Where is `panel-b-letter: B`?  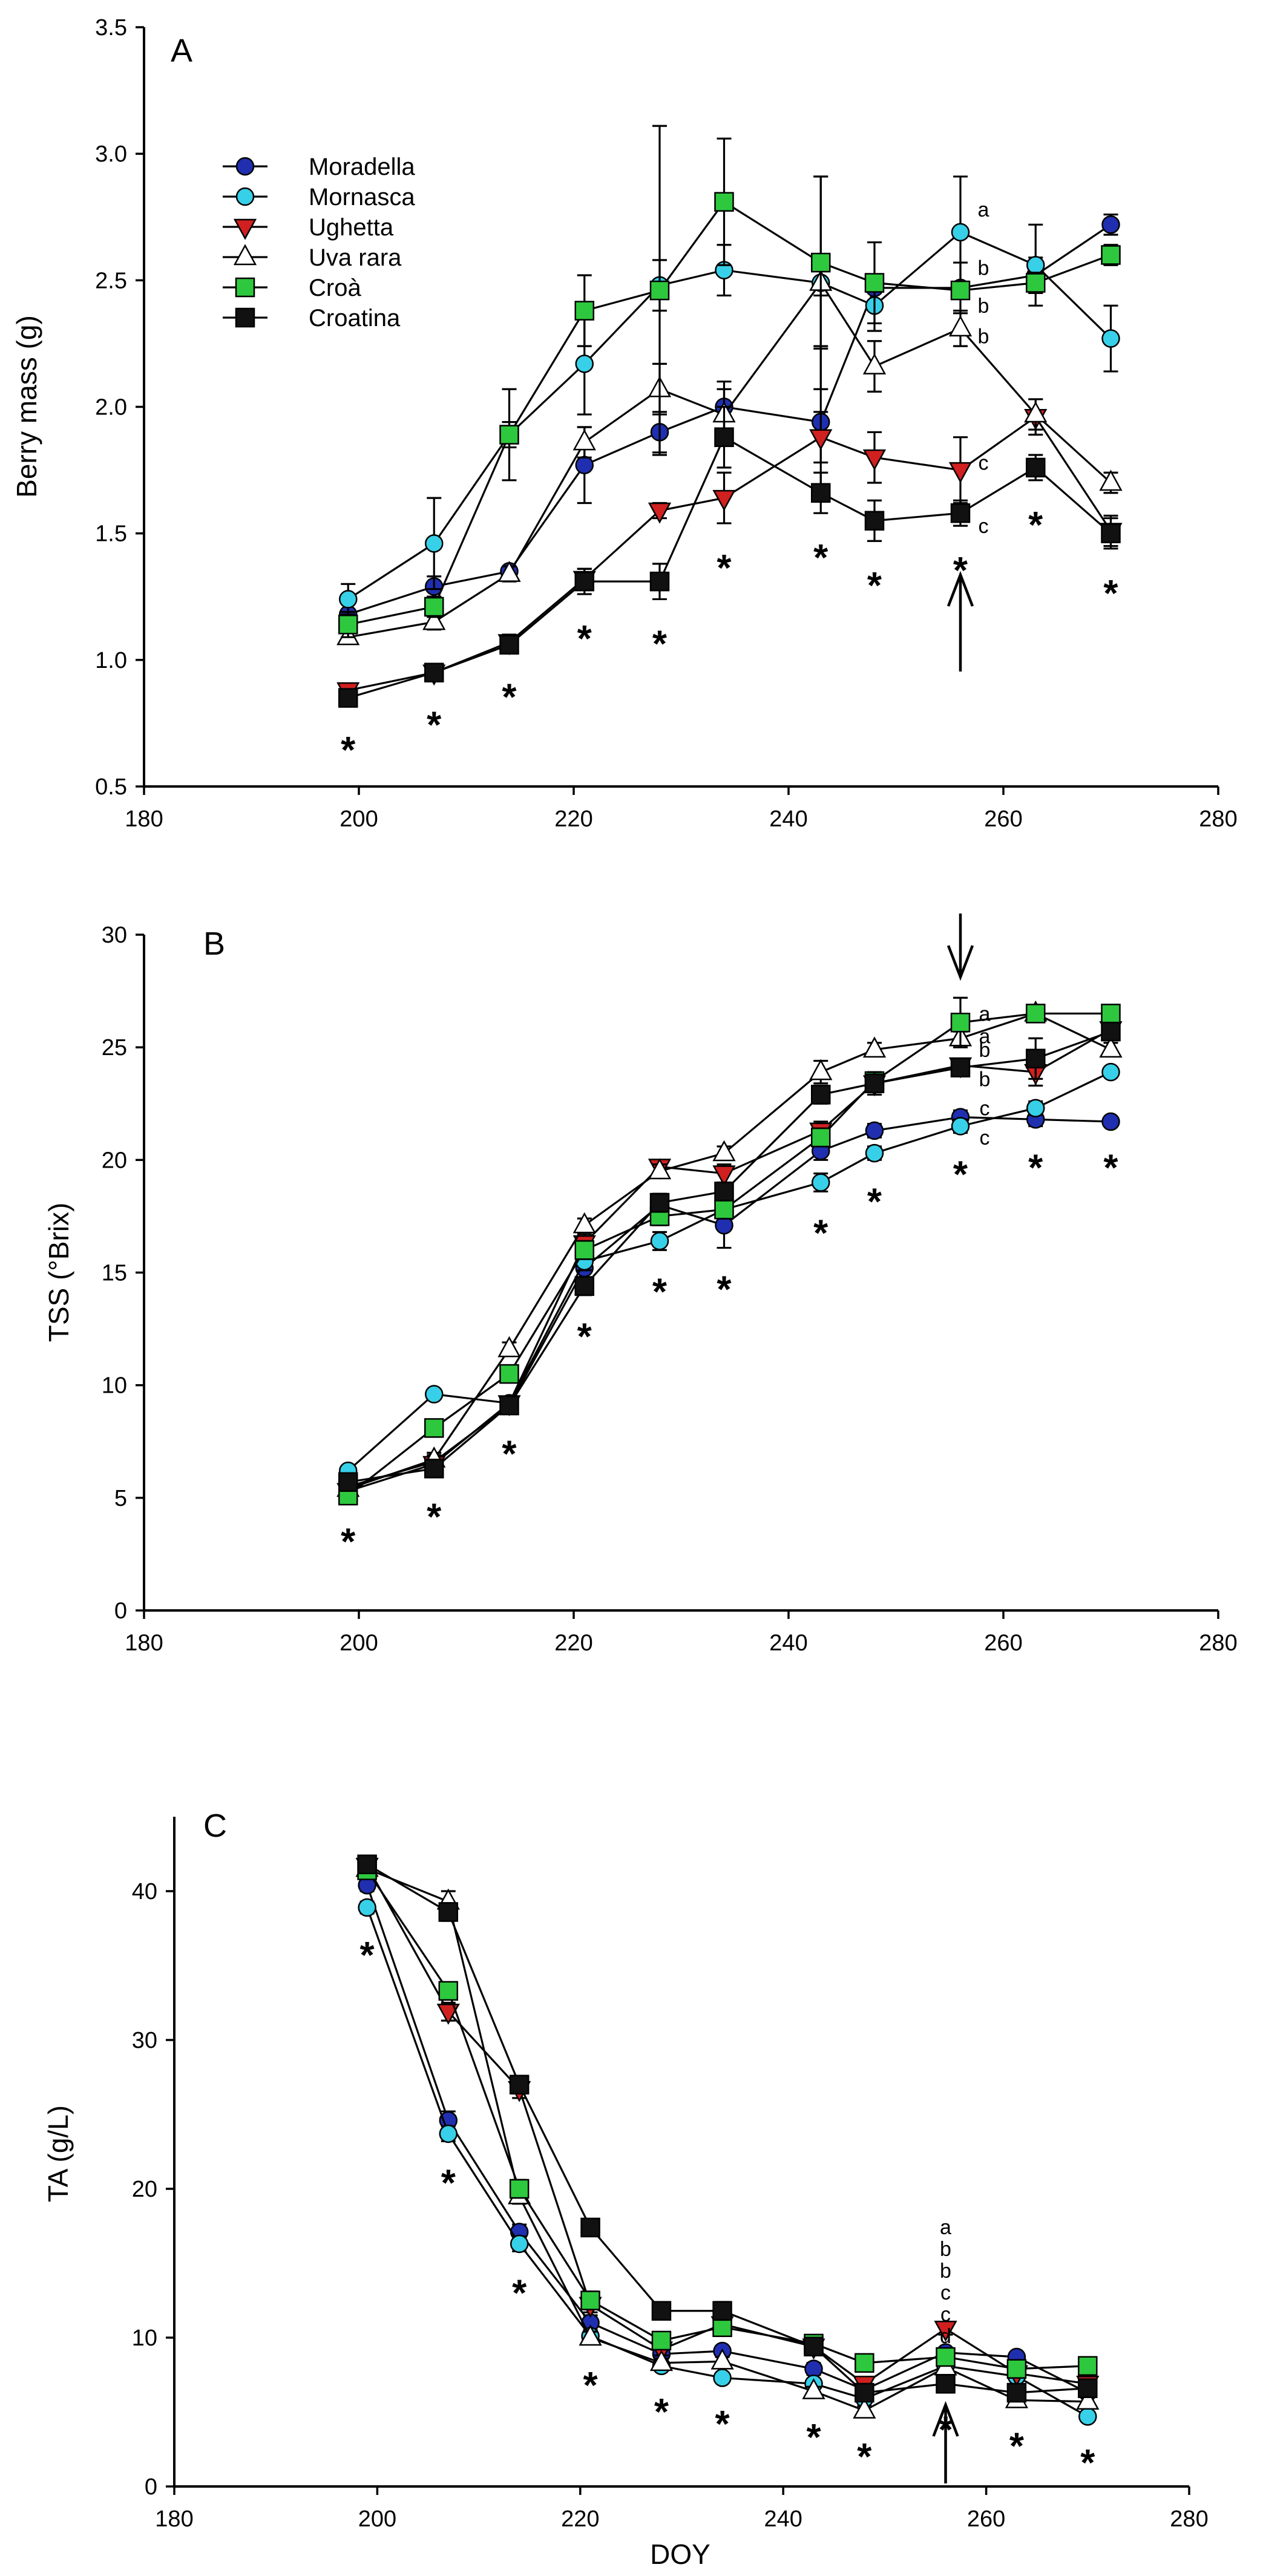
panel-b-letter: B is located at coordinates (214, 944).